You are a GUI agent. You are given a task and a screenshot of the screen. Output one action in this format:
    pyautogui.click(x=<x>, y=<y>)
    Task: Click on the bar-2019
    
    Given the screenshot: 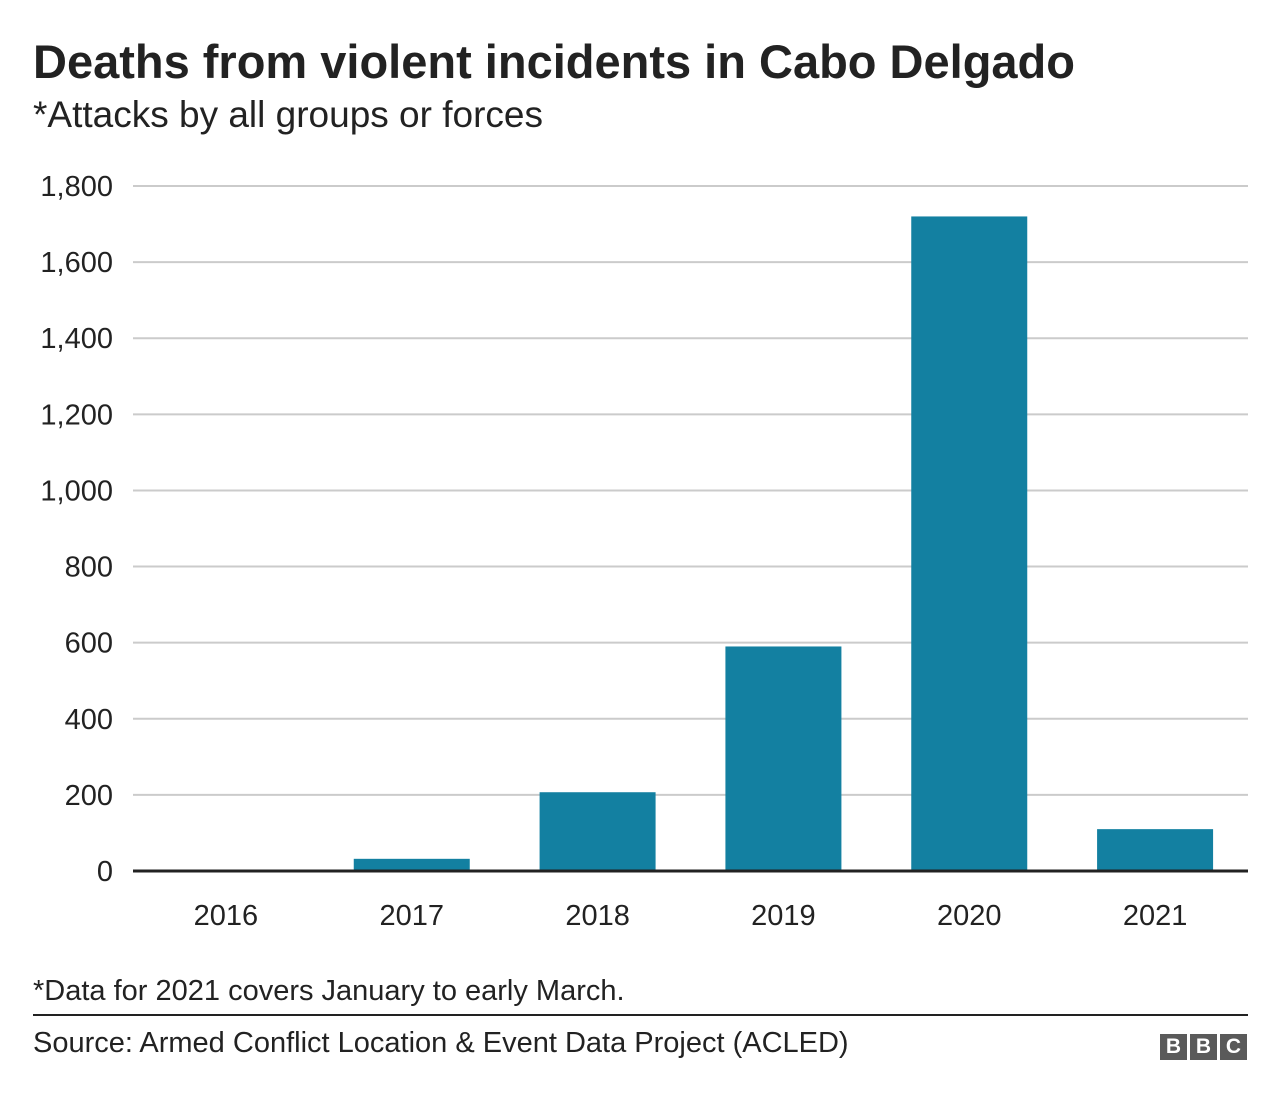 What is the action you would take?
    pyautogui.click(x=783, y=758)
    